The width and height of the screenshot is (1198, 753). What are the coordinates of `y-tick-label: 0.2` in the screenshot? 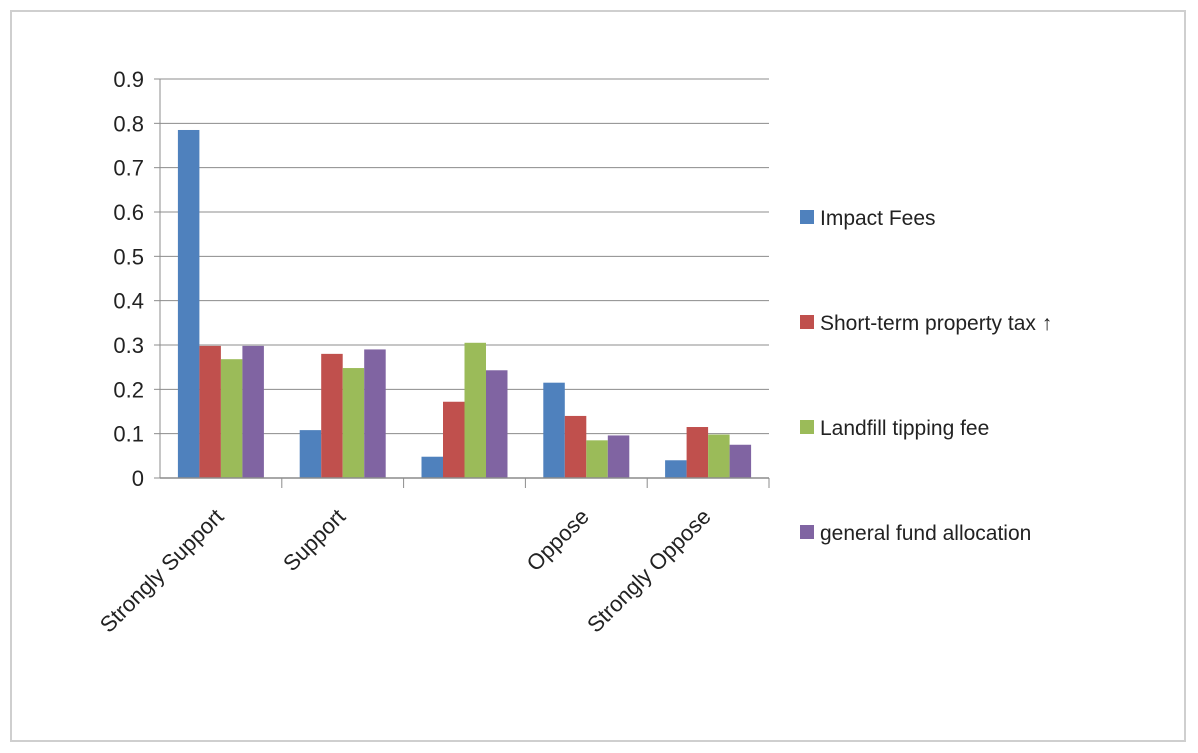 It's located at (128, 389).